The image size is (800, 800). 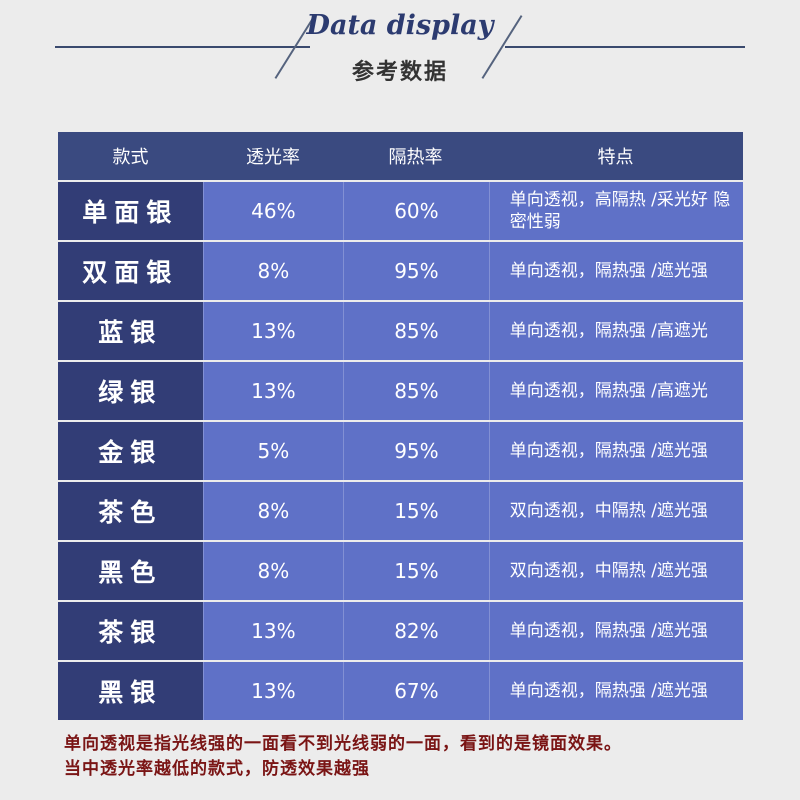 What do you see at coordinates (400, 25) in the screenshot?
I see `page-title-en: Data display` at bounding box center [400, 25].